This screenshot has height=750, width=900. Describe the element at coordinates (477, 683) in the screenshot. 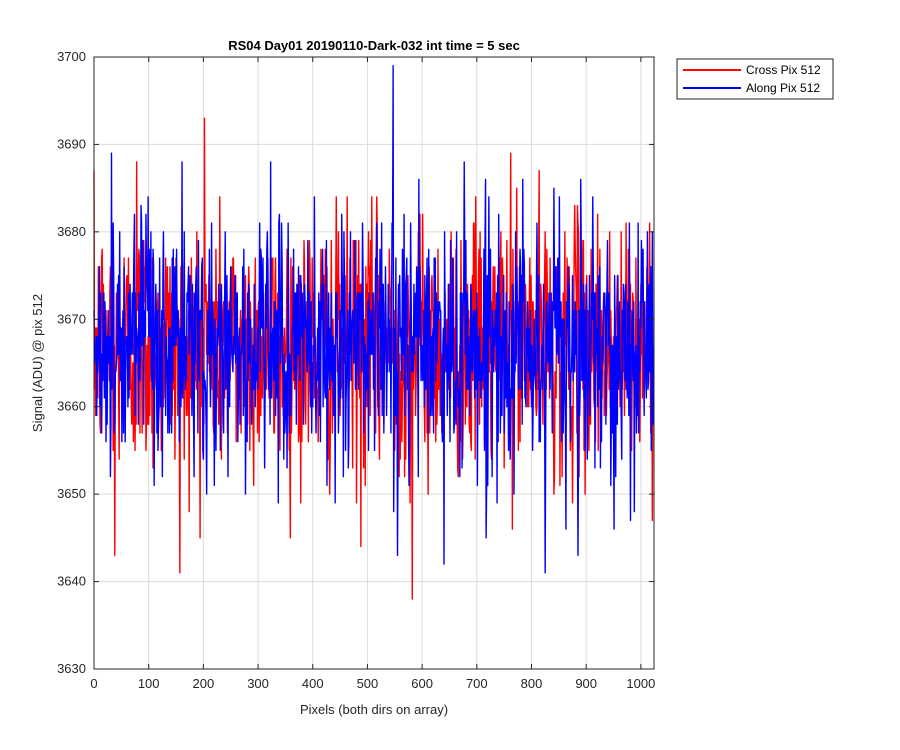

I see `x-tick-label: 700` at that location.